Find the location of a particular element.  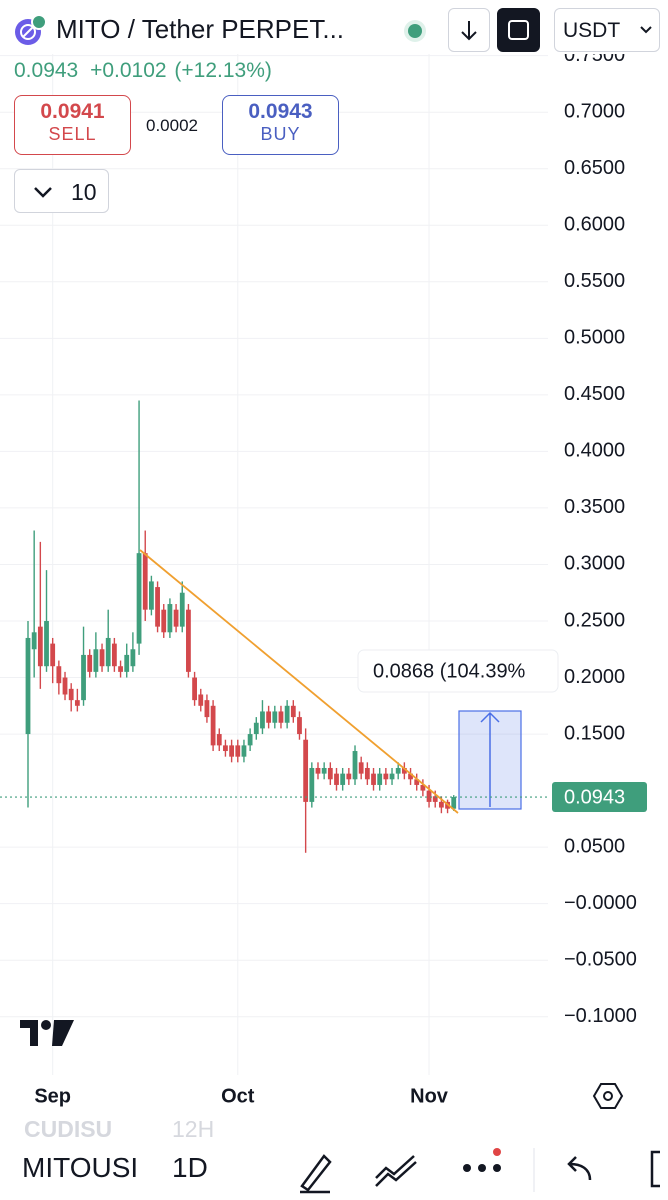

y-tick-label: 0.4000 is located at coordinates (594, 451).